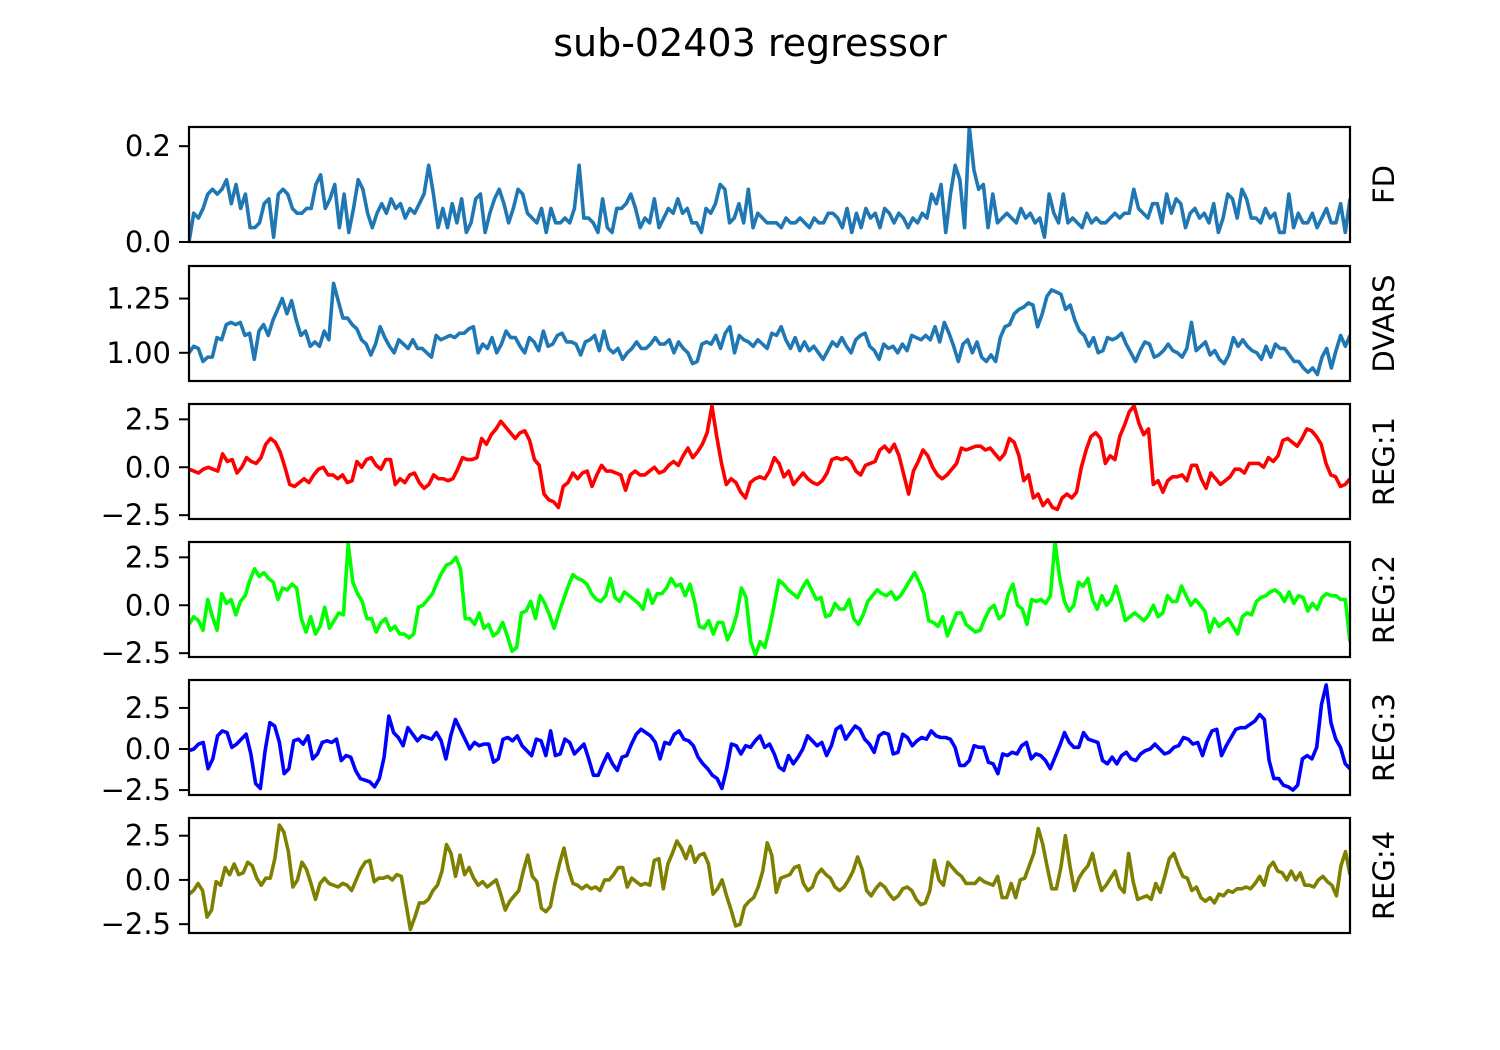 The height and width of the screenshot is (1050, 1500). I want to click on series-line-fd, so click(769, 184).